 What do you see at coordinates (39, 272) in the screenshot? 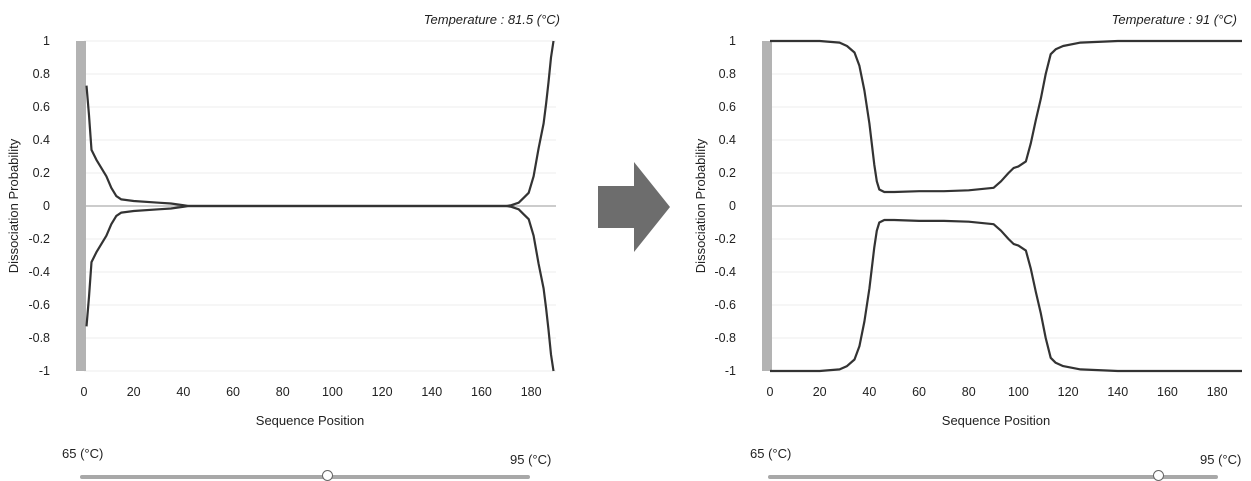
I see `left-y-tick-label: -0.4` at bounding box center [39, 272].